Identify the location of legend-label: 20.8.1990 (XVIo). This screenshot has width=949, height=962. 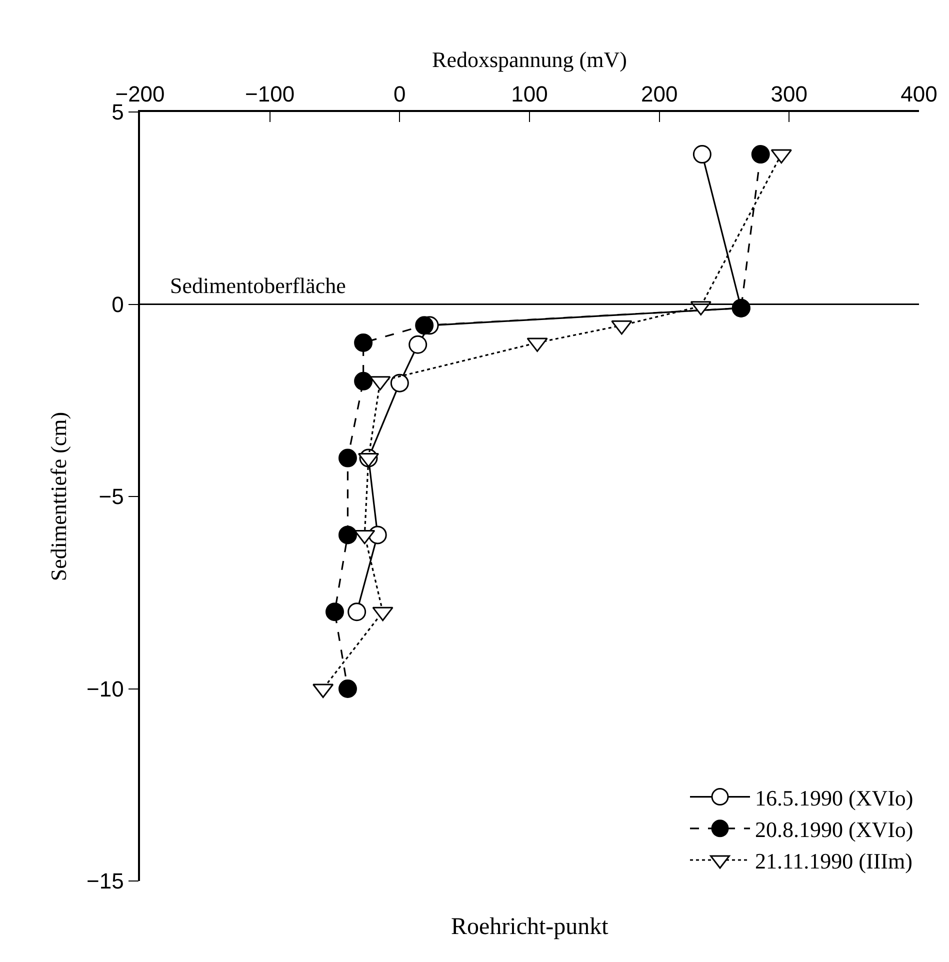
(834, 829).